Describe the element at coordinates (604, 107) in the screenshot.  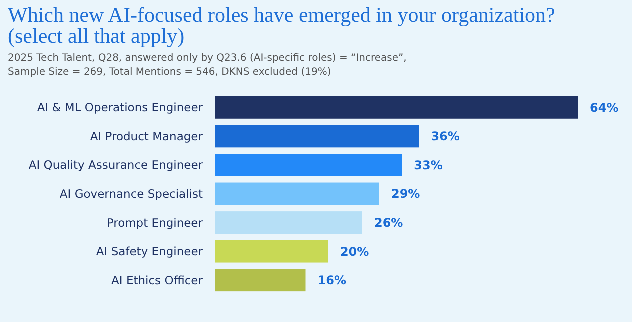
I see `data-label: 64%` at that location.